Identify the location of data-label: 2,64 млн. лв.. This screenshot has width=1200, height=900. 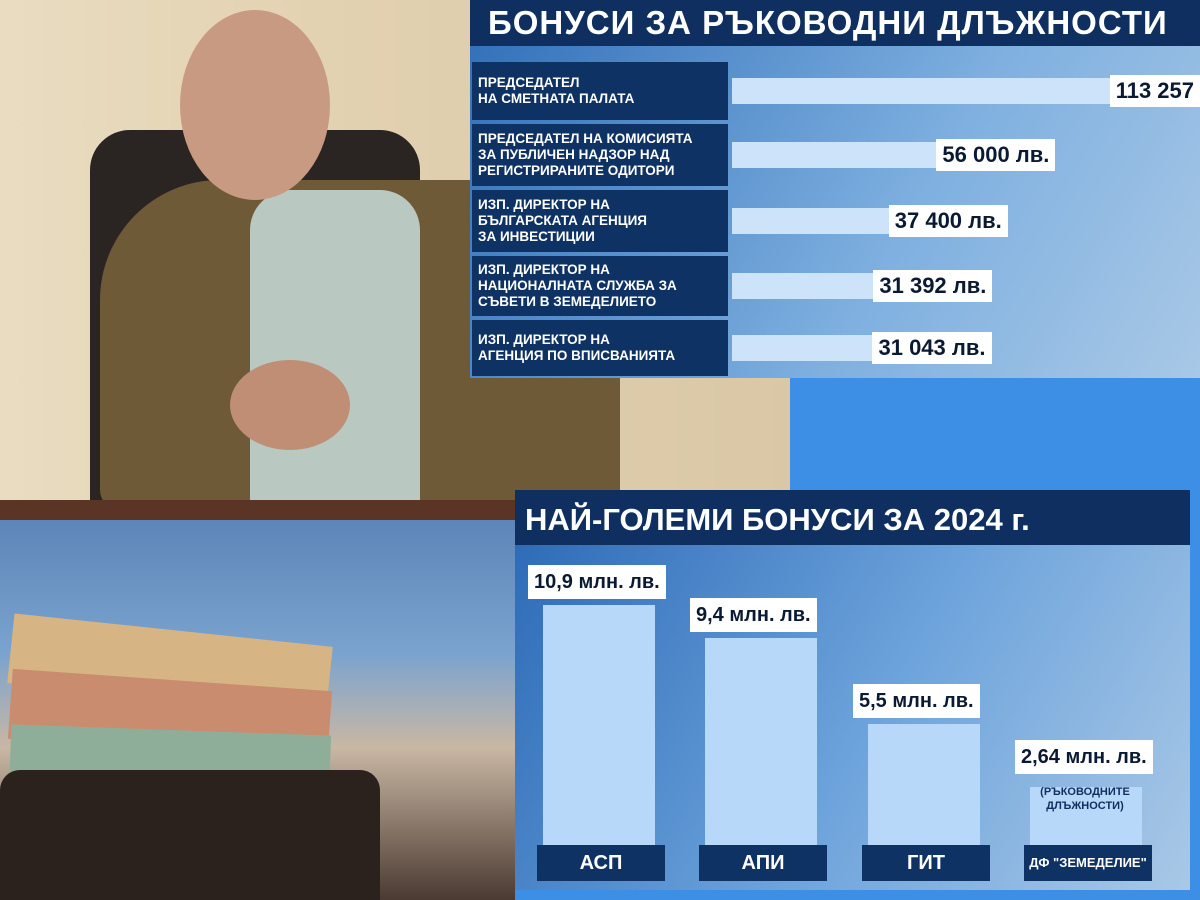
(1084, 757).